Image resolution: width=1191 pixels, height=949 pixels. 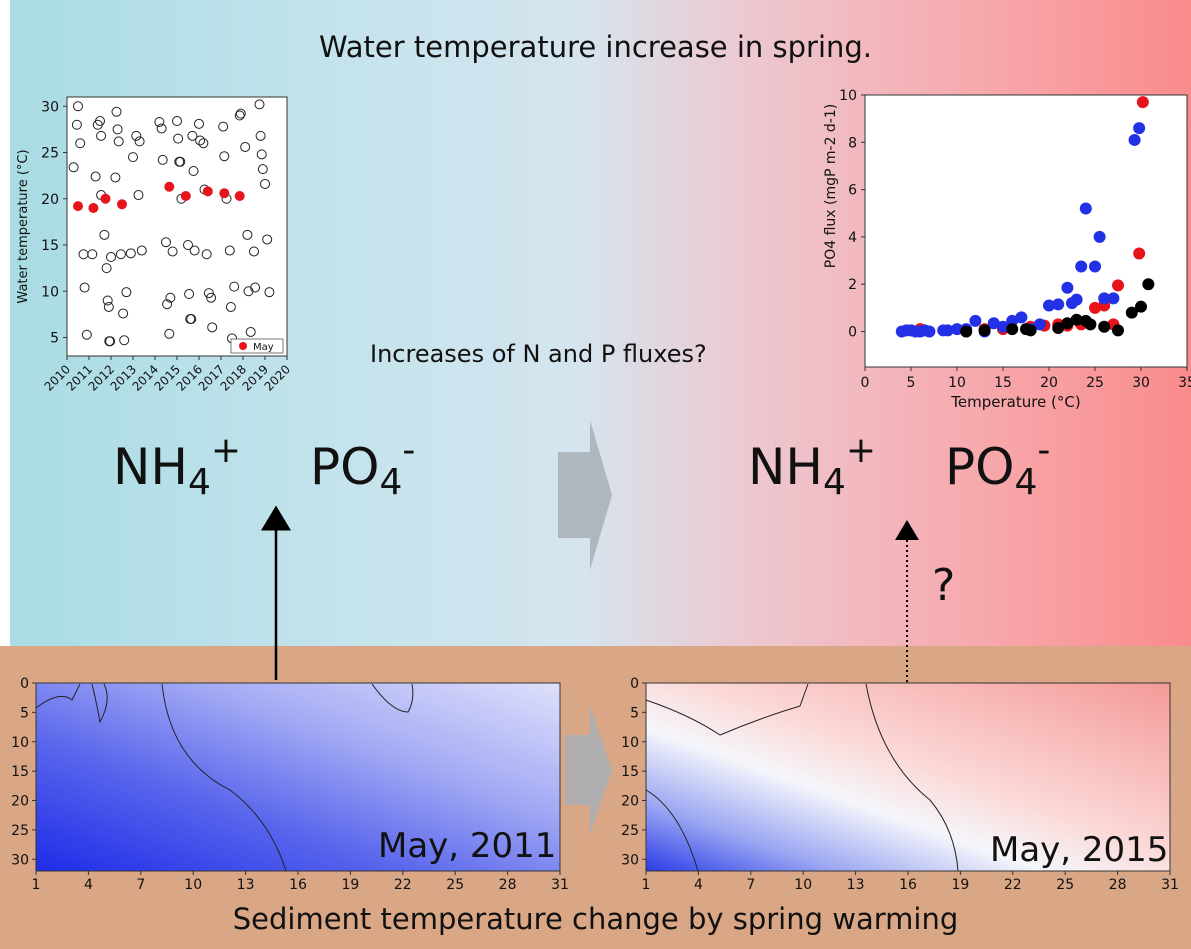 I want to click on y-axis-label: Water temperature (°C), so click(x=23, y=226).